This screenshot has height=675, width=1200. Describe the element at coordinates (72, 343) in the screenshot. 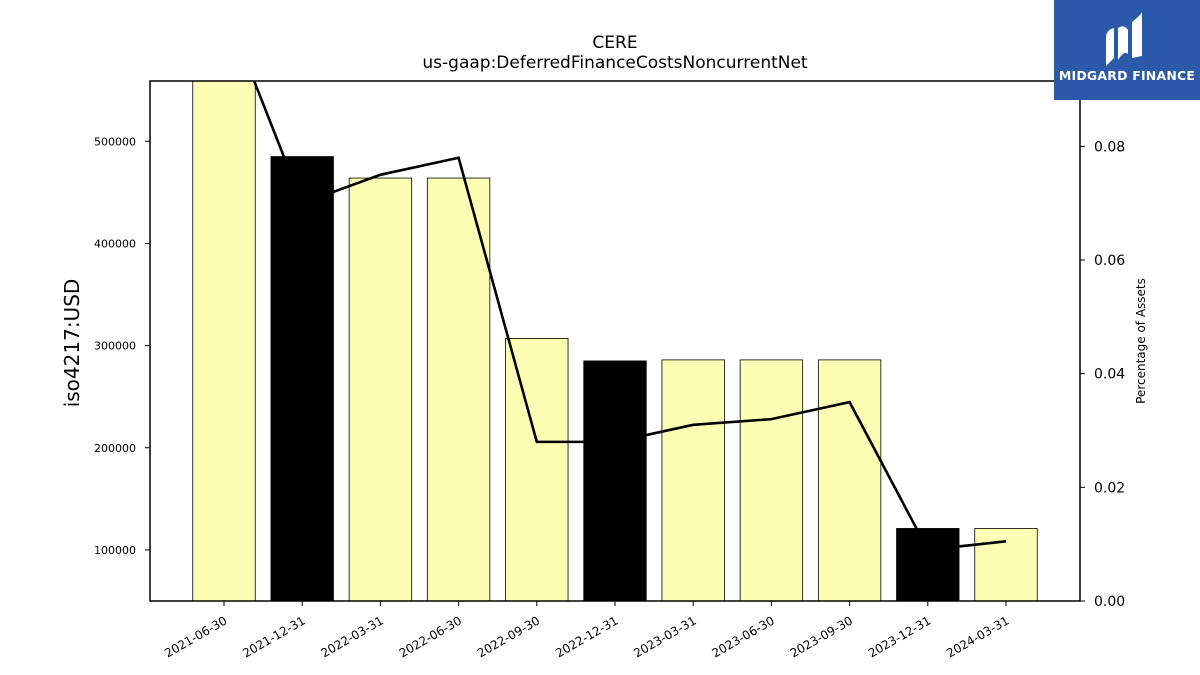

I see `y-axis-label: iso4217:USD` at that location.